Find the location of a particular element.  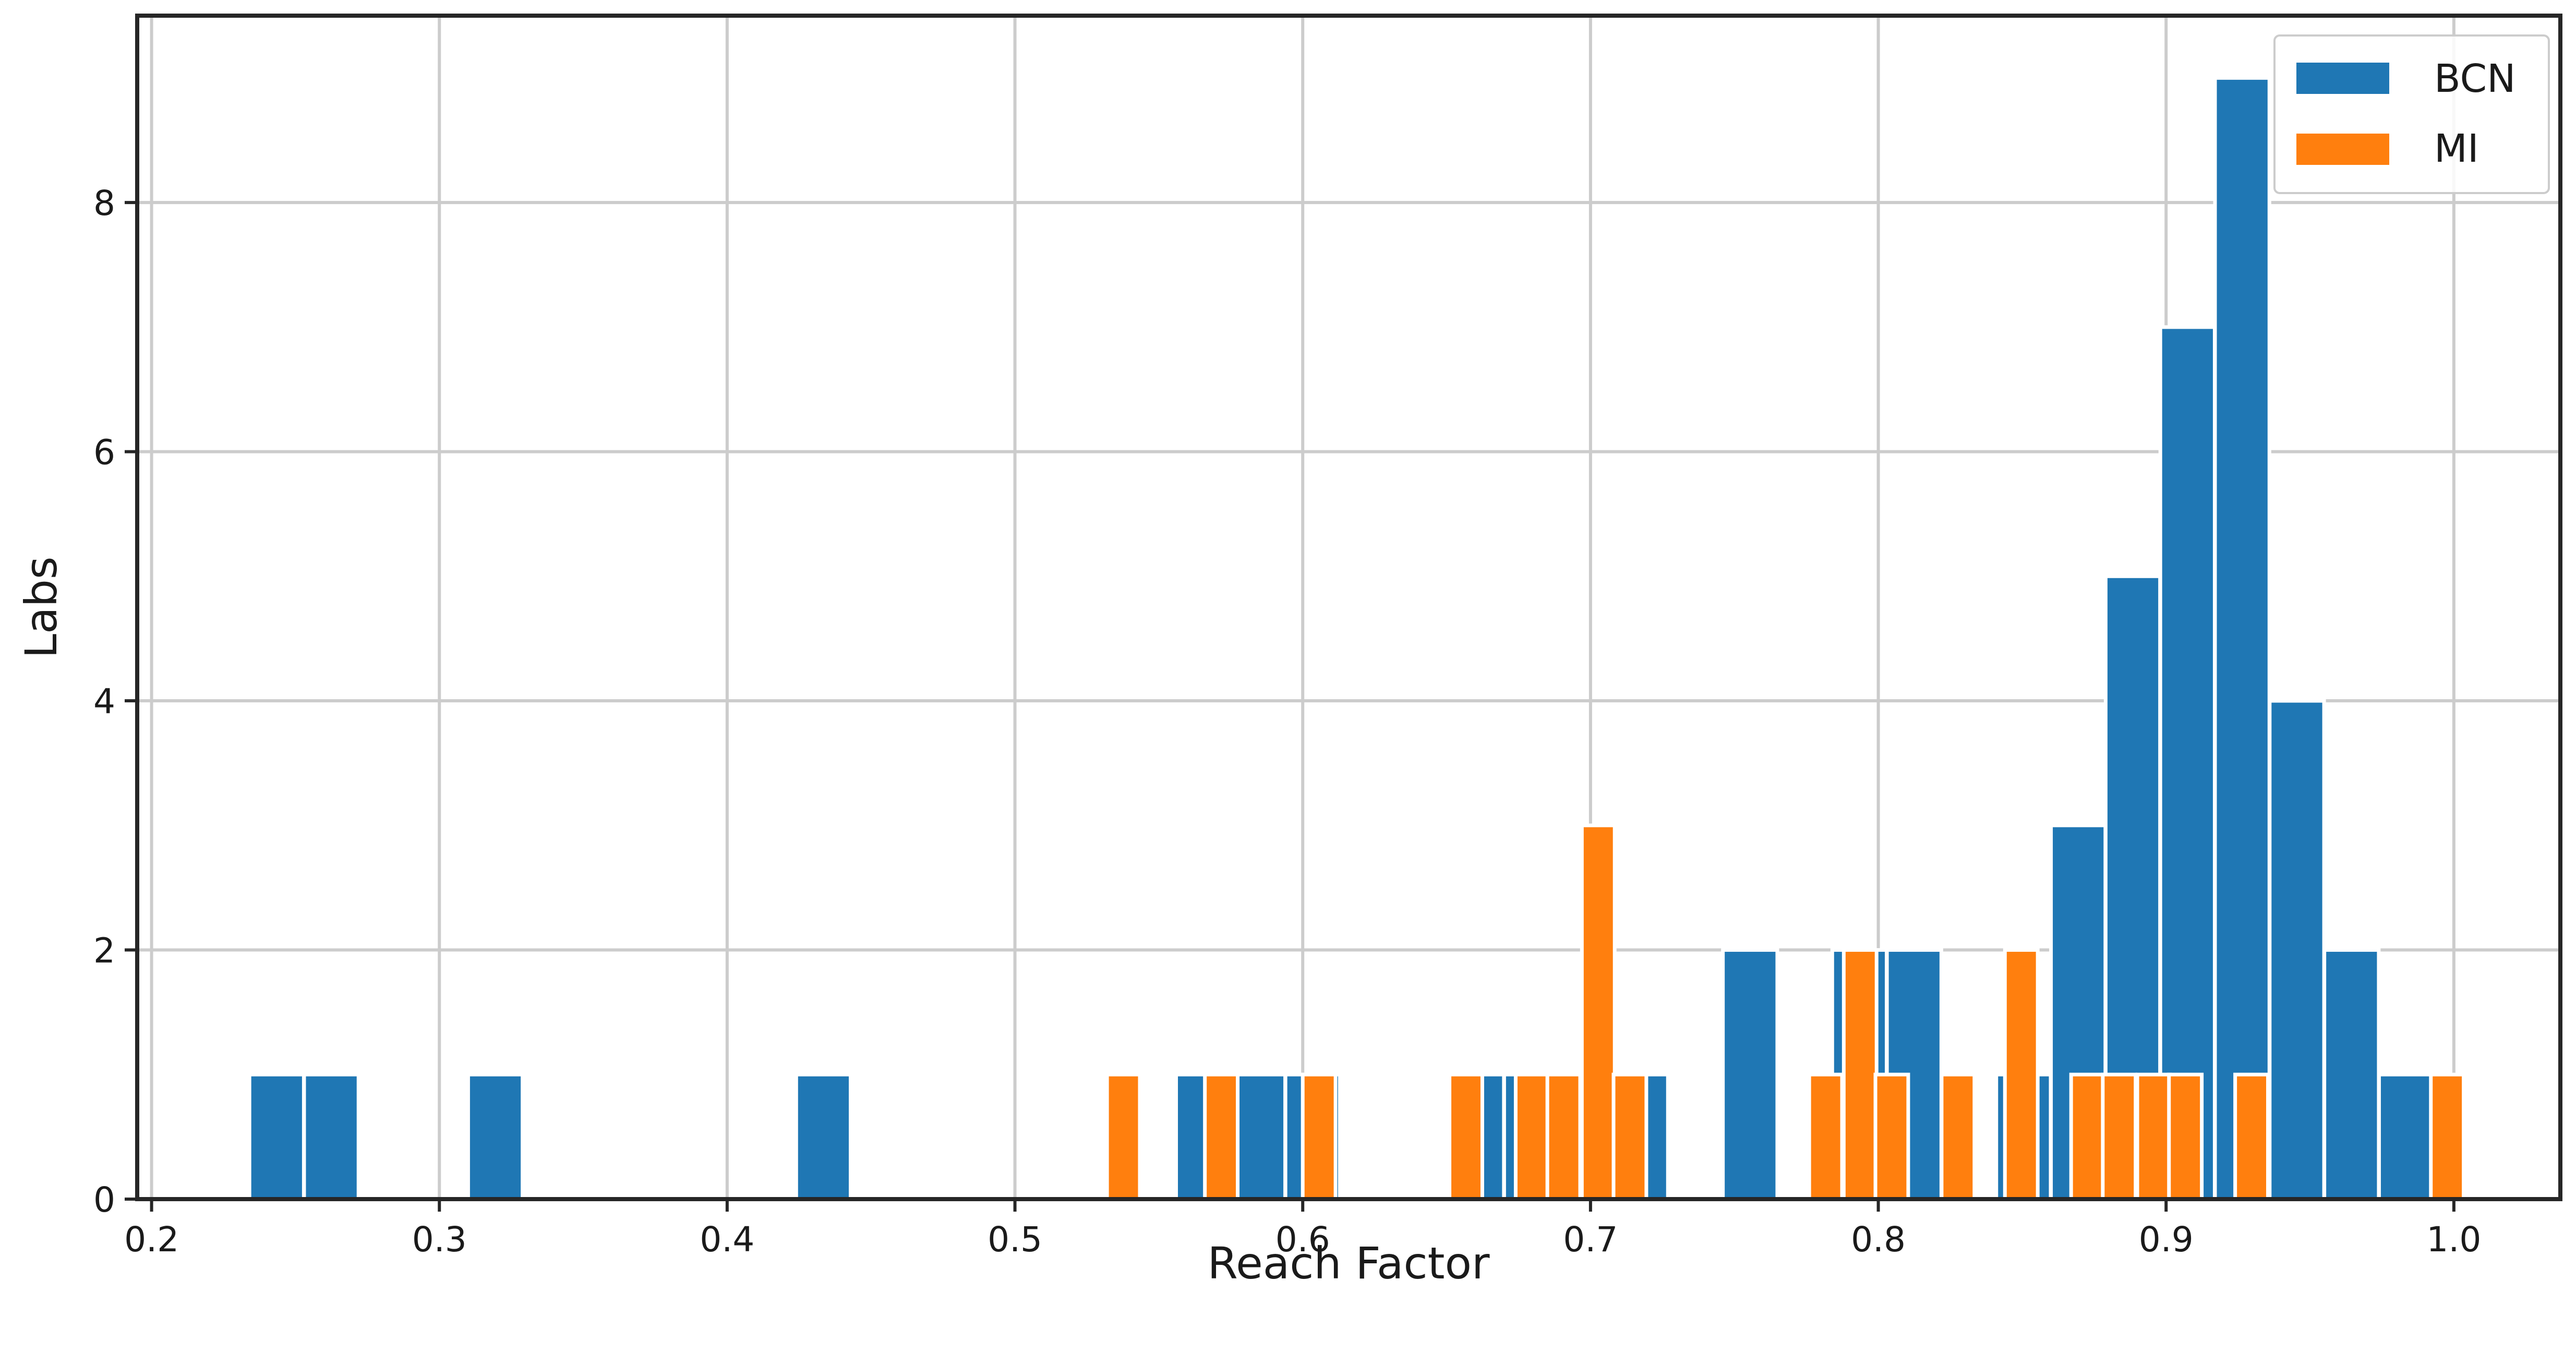

y-axis-ticks: 0 2 4 6 8 is located at coordinates (115, 701).